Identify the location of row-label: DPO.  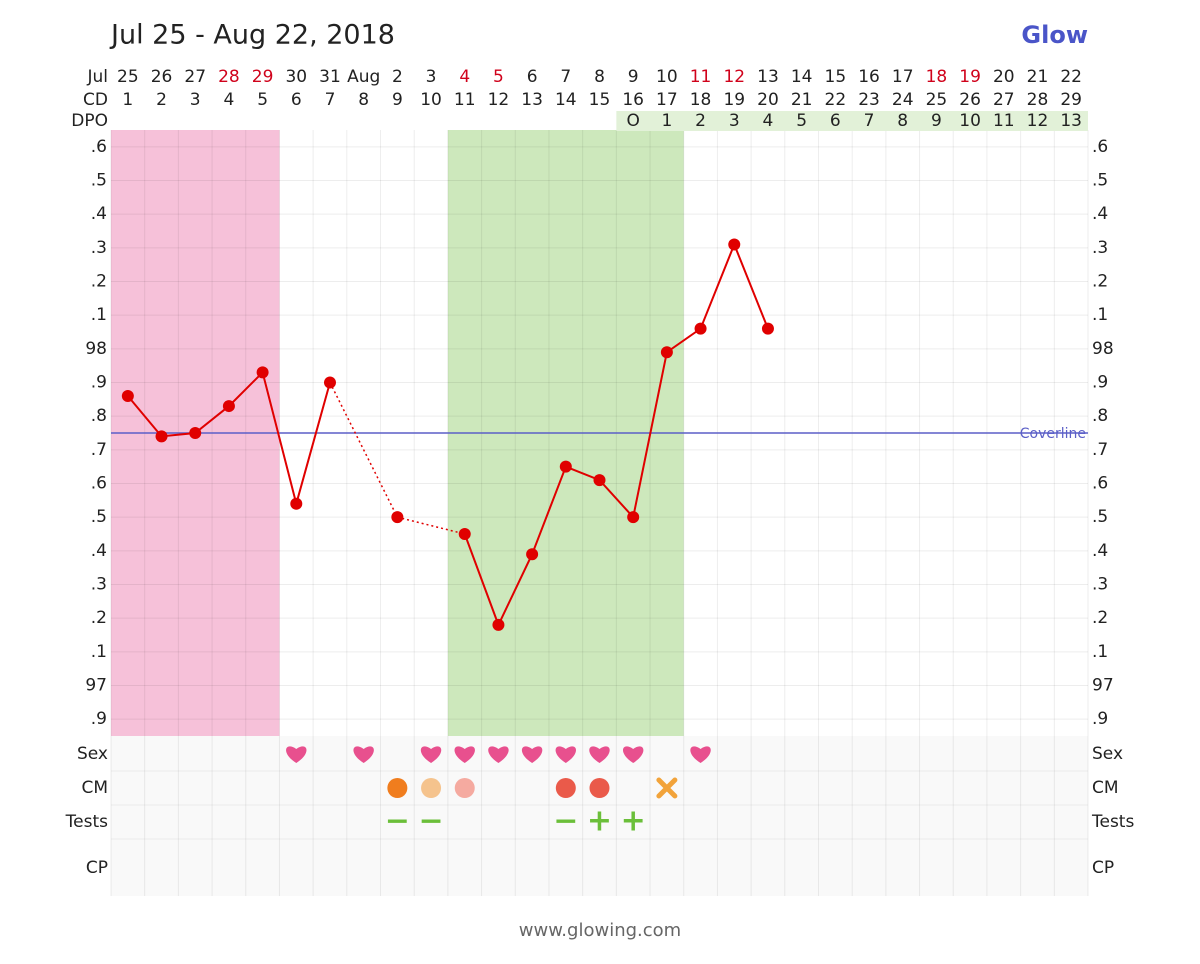
(89, 121).